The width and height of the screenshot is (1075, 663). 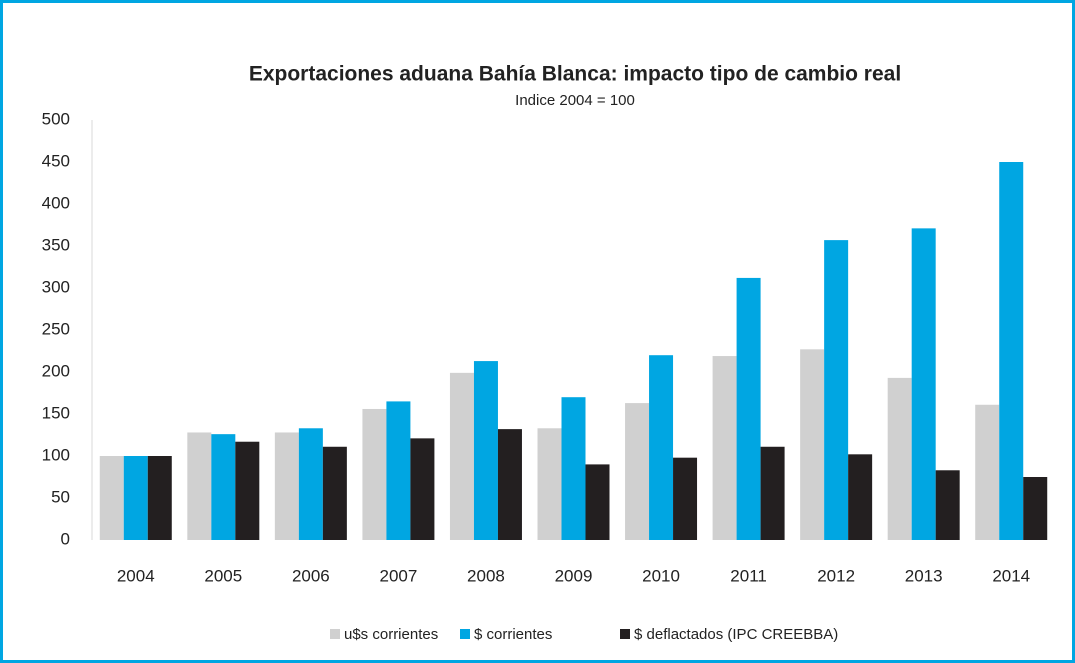 I want to click on x-tick-label: 2009, so click(x=574, y=575).